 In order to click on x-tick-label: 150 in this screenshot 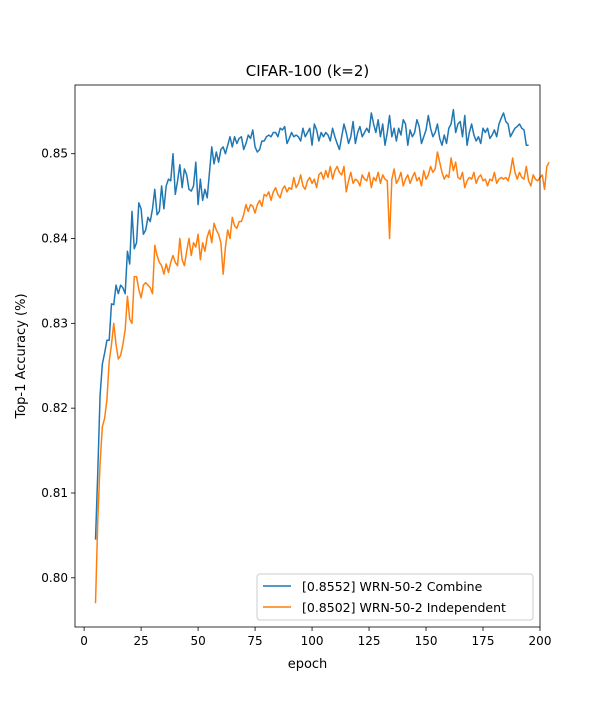, I will do `click(426, 641)`.